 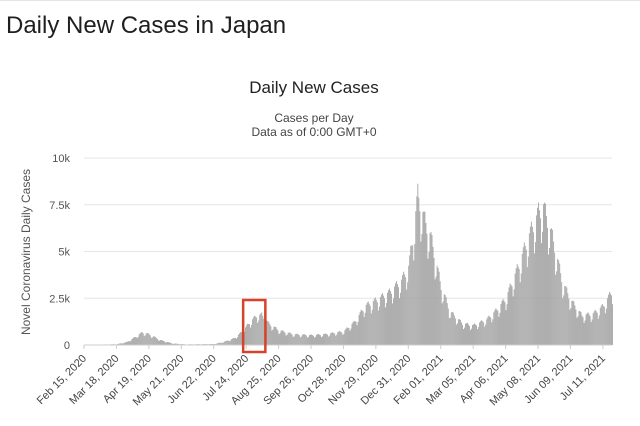 I want to click on y-tick-label: 5k, so click(x=64, y=253).